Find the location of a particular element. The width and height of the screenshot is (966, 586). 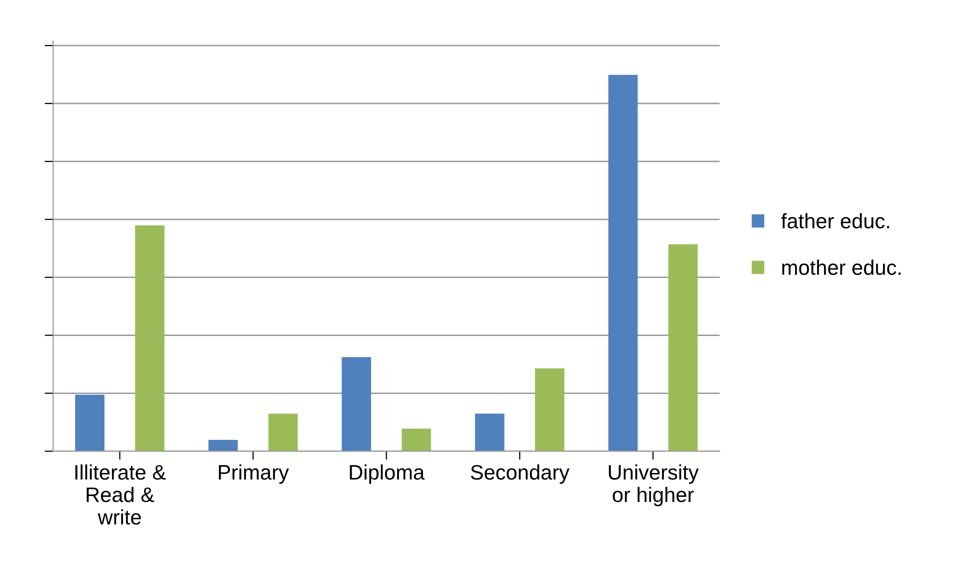

legend-label: father educ. is located at coordinates (835, 220).